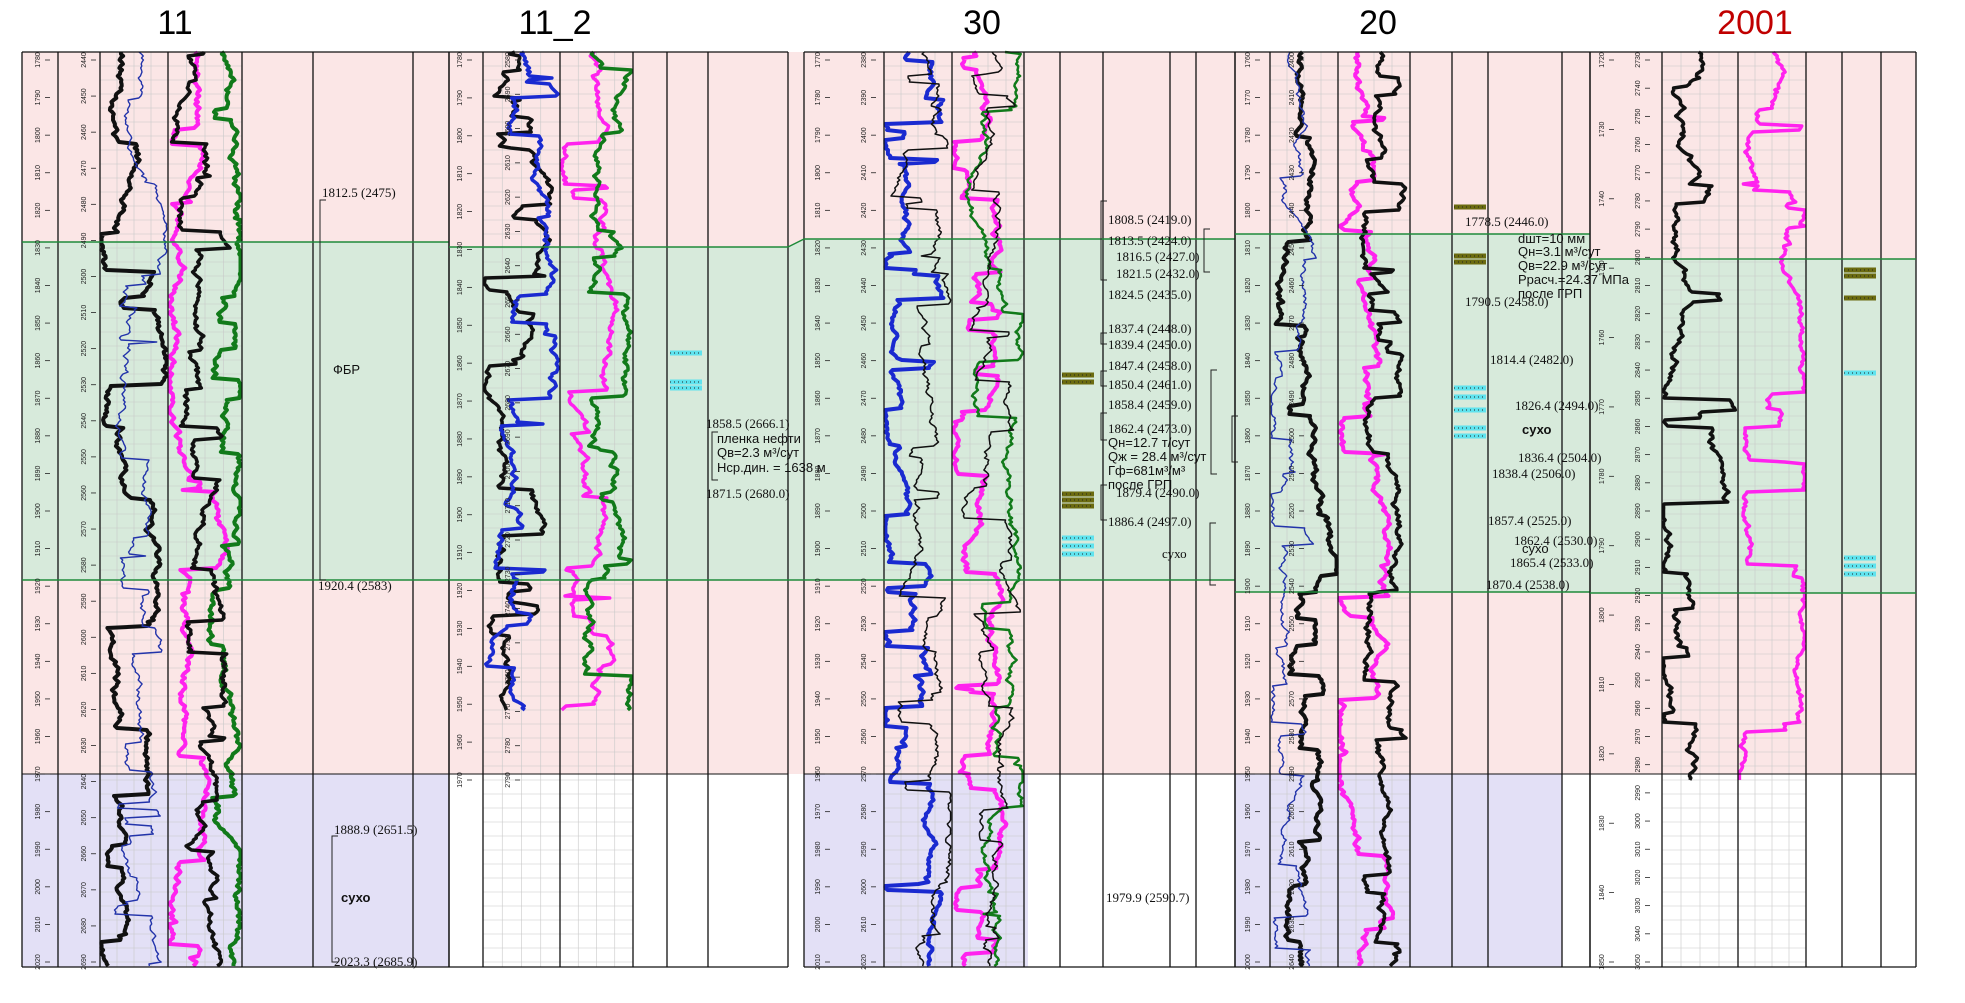 The width and height of the screenshot is (1965, 1003). I want to click on depth-tick-label: 1860, so click(460, 363).